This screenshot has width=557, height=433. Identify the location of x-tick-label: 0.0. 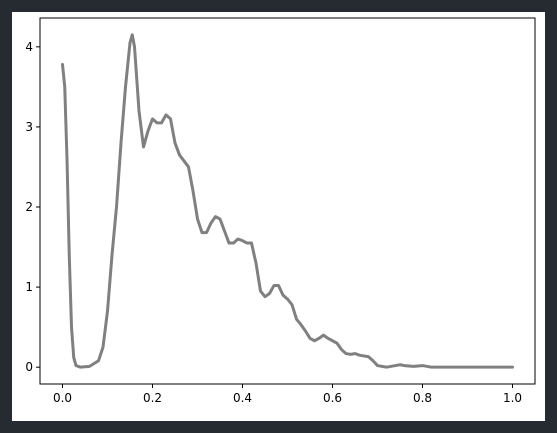
(62, 398).